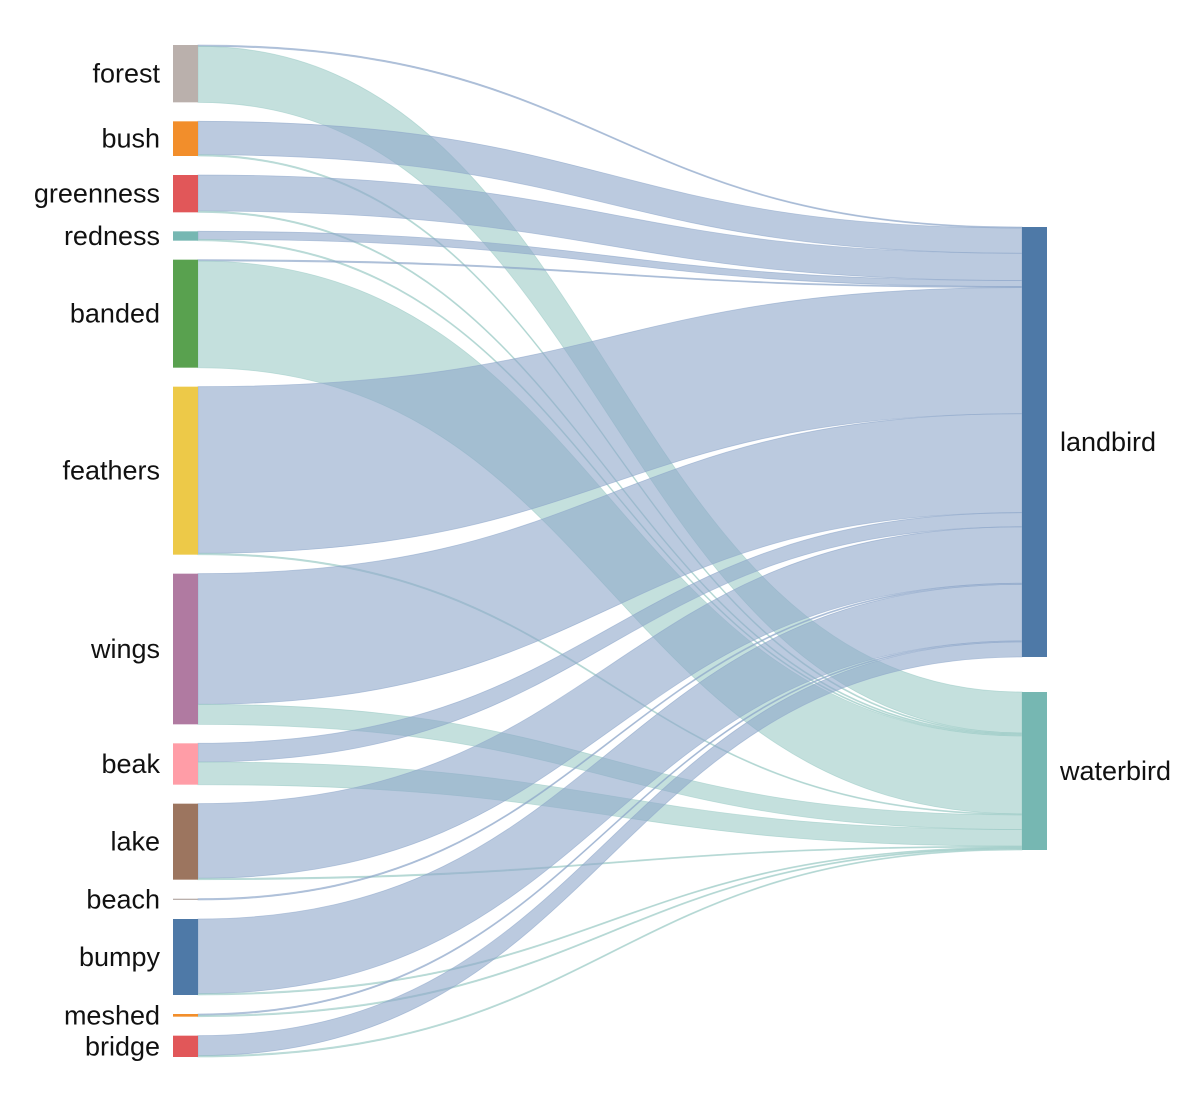 The height and width of the screenshot is (1110, 1200). I want to click on node-label-waterbird: waterbird, so click(1115, 771).